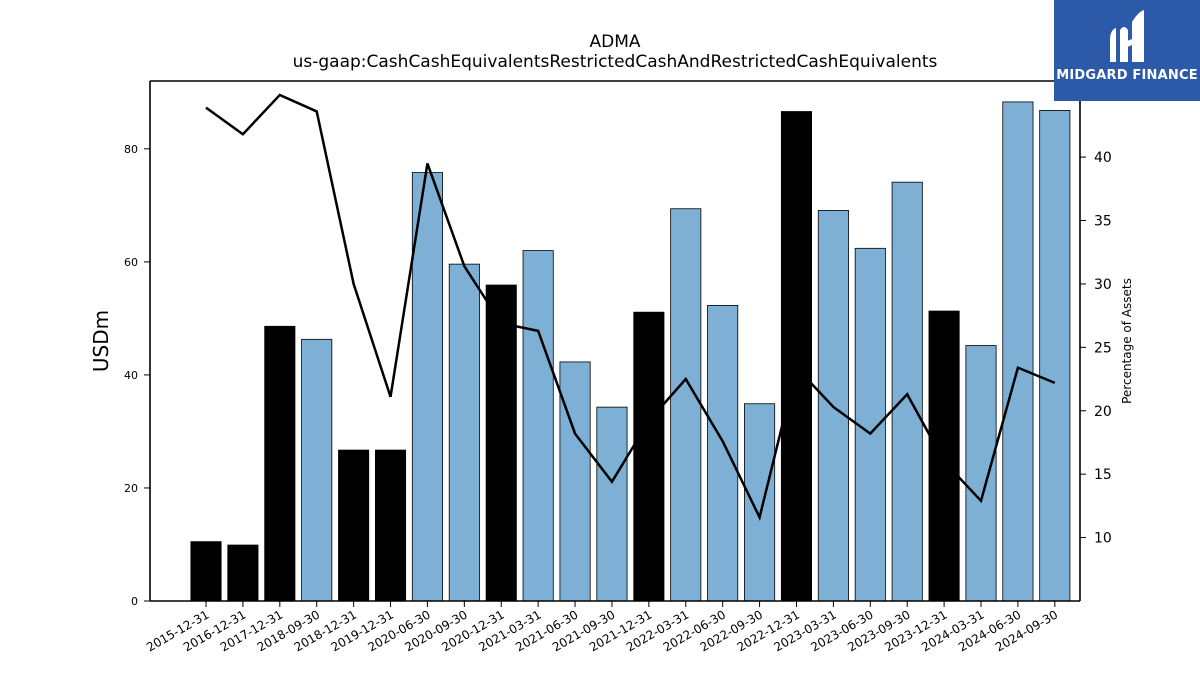  What do you see at coordinates (1127, 341) in the screenshot?
I see `y2-axis-label: Percentage of Assets` at bounding box center [1127, 341].